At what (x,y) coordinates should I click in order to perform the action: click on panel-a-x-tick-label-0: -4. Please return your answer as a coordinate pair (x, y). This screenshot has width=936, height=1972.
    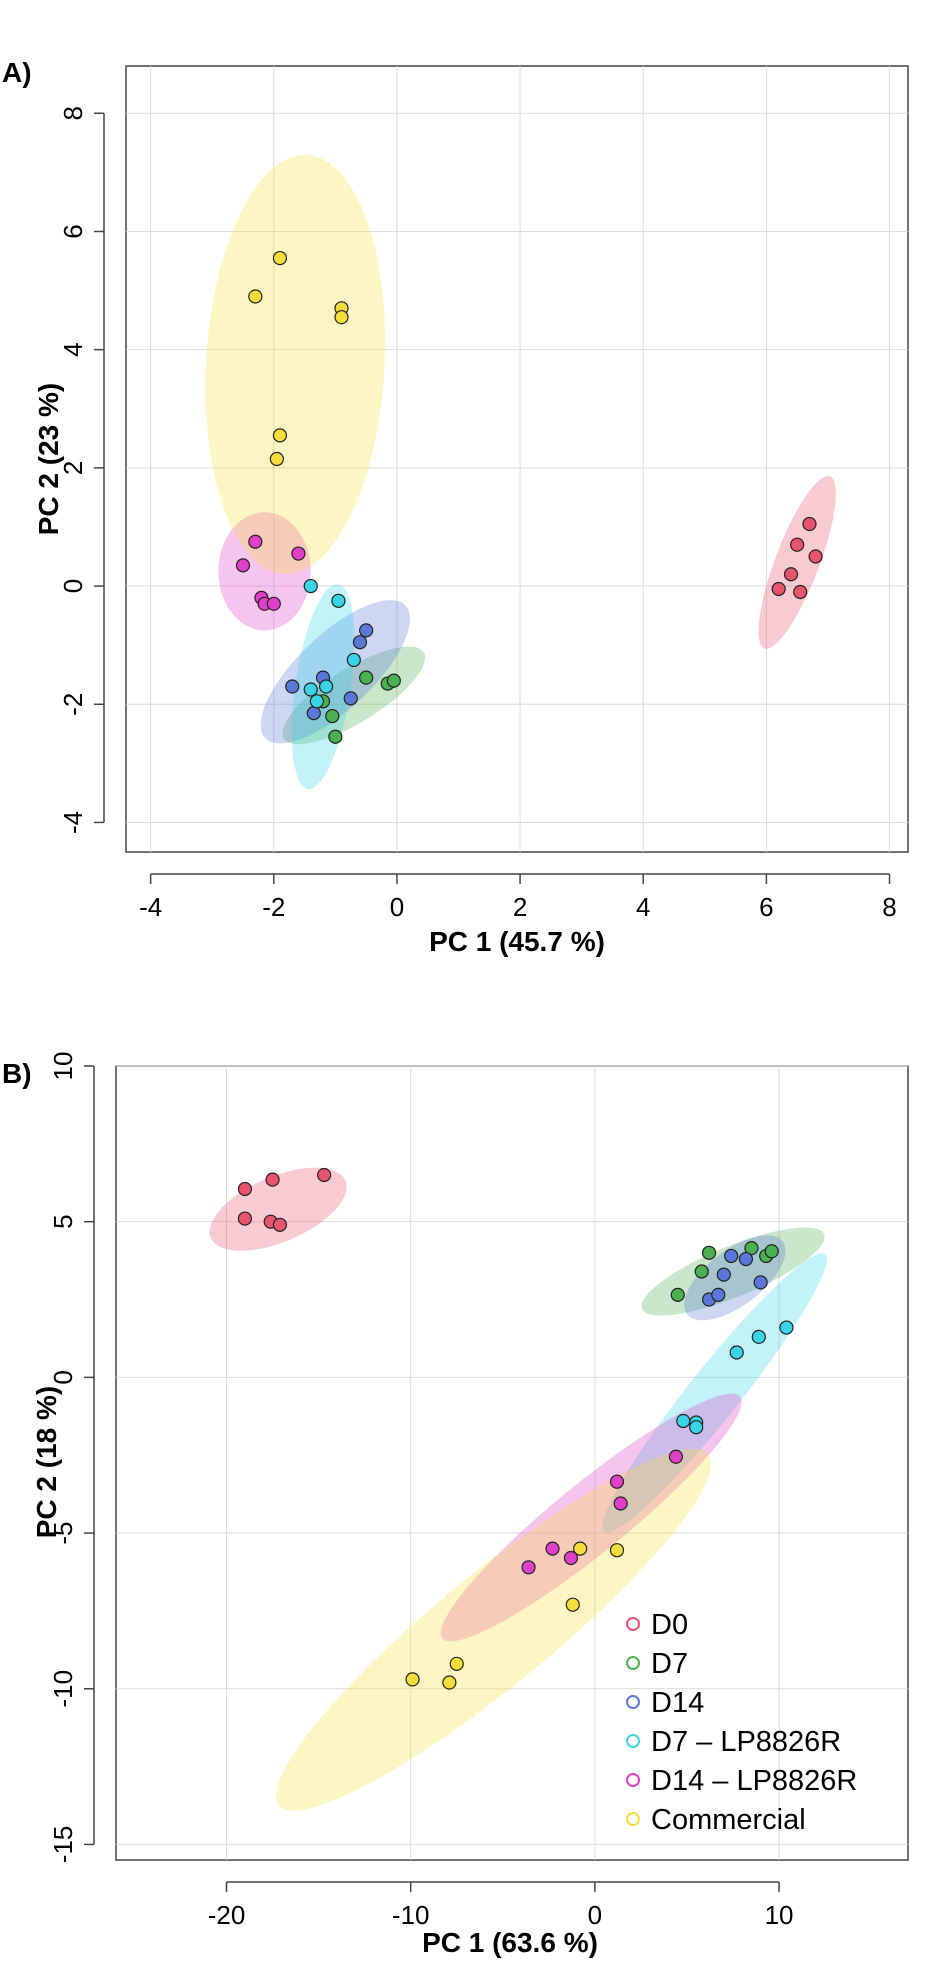
    Looking at the image, I should click on (150, 907).